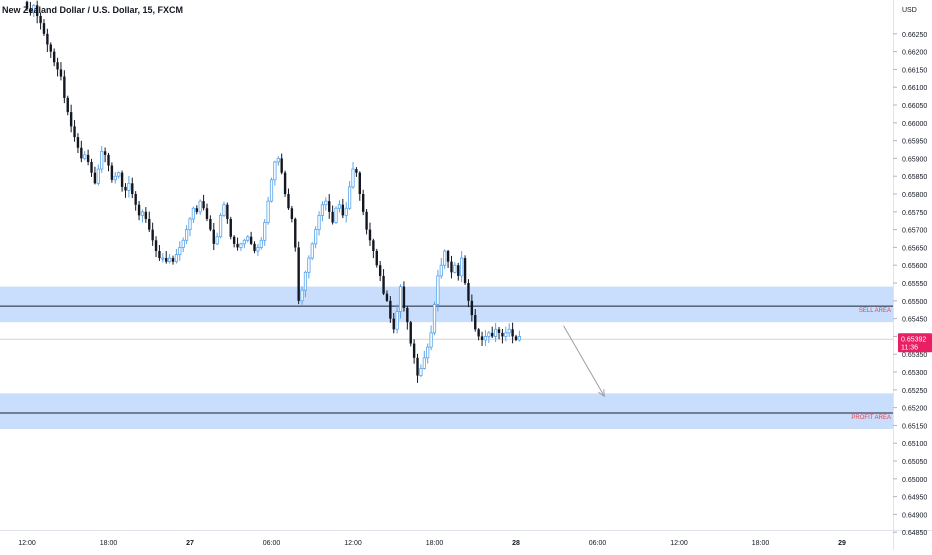 Image resolution: width=932 pixels, height=555 pixels. I want to click on price-axis-label: 0.65100, so click(914, 444).